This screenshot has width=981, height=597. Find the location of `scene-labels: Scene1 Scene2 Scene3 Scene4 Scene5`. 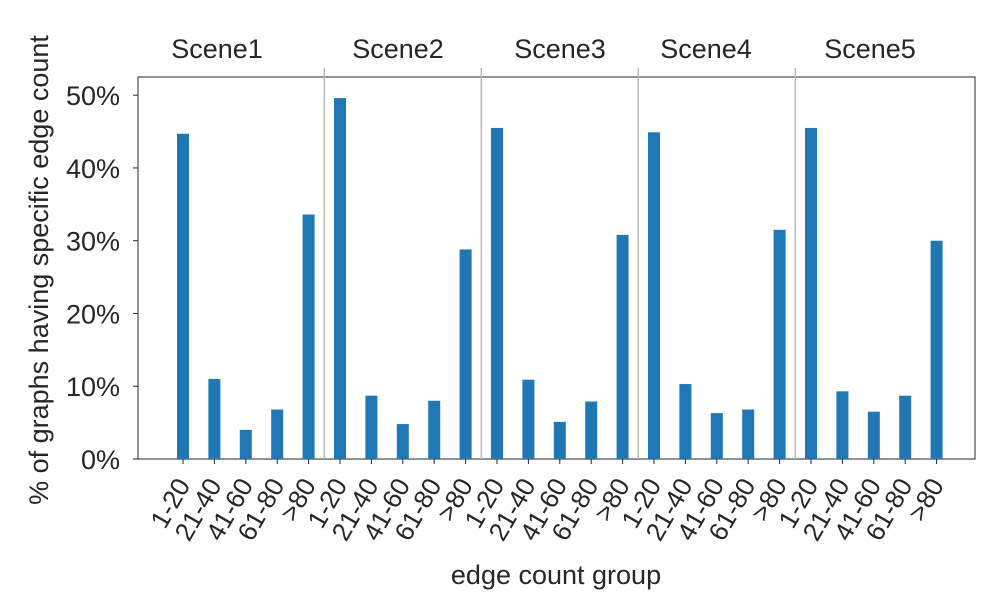

scene-labels: Scene1 Scene2 Scene3 Scene4 Scene5 is located at coordinates (543, 49).